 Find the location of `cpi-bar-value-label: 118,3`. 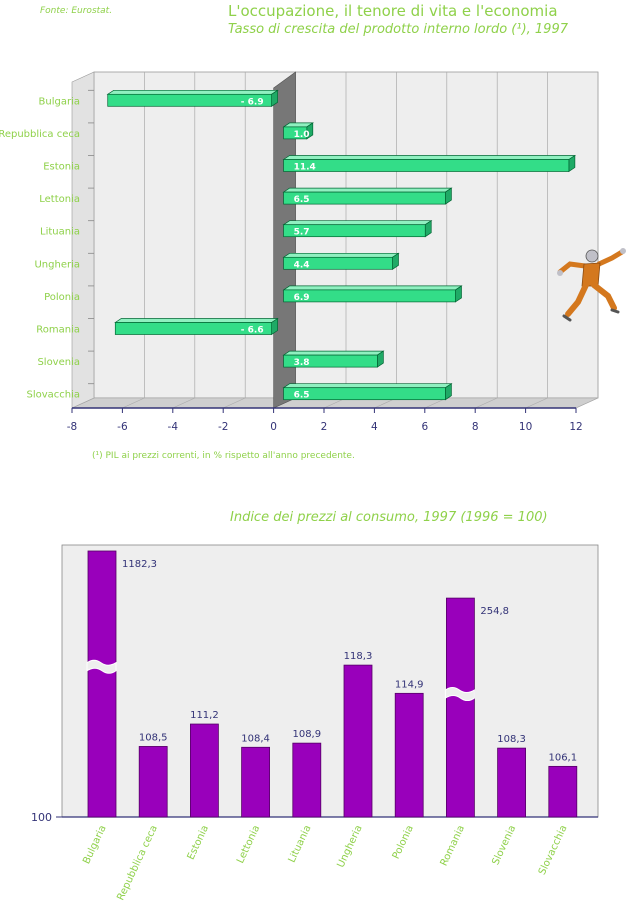

cpi-bar-value-label: 118,3 is located at coordinates (358, 656).